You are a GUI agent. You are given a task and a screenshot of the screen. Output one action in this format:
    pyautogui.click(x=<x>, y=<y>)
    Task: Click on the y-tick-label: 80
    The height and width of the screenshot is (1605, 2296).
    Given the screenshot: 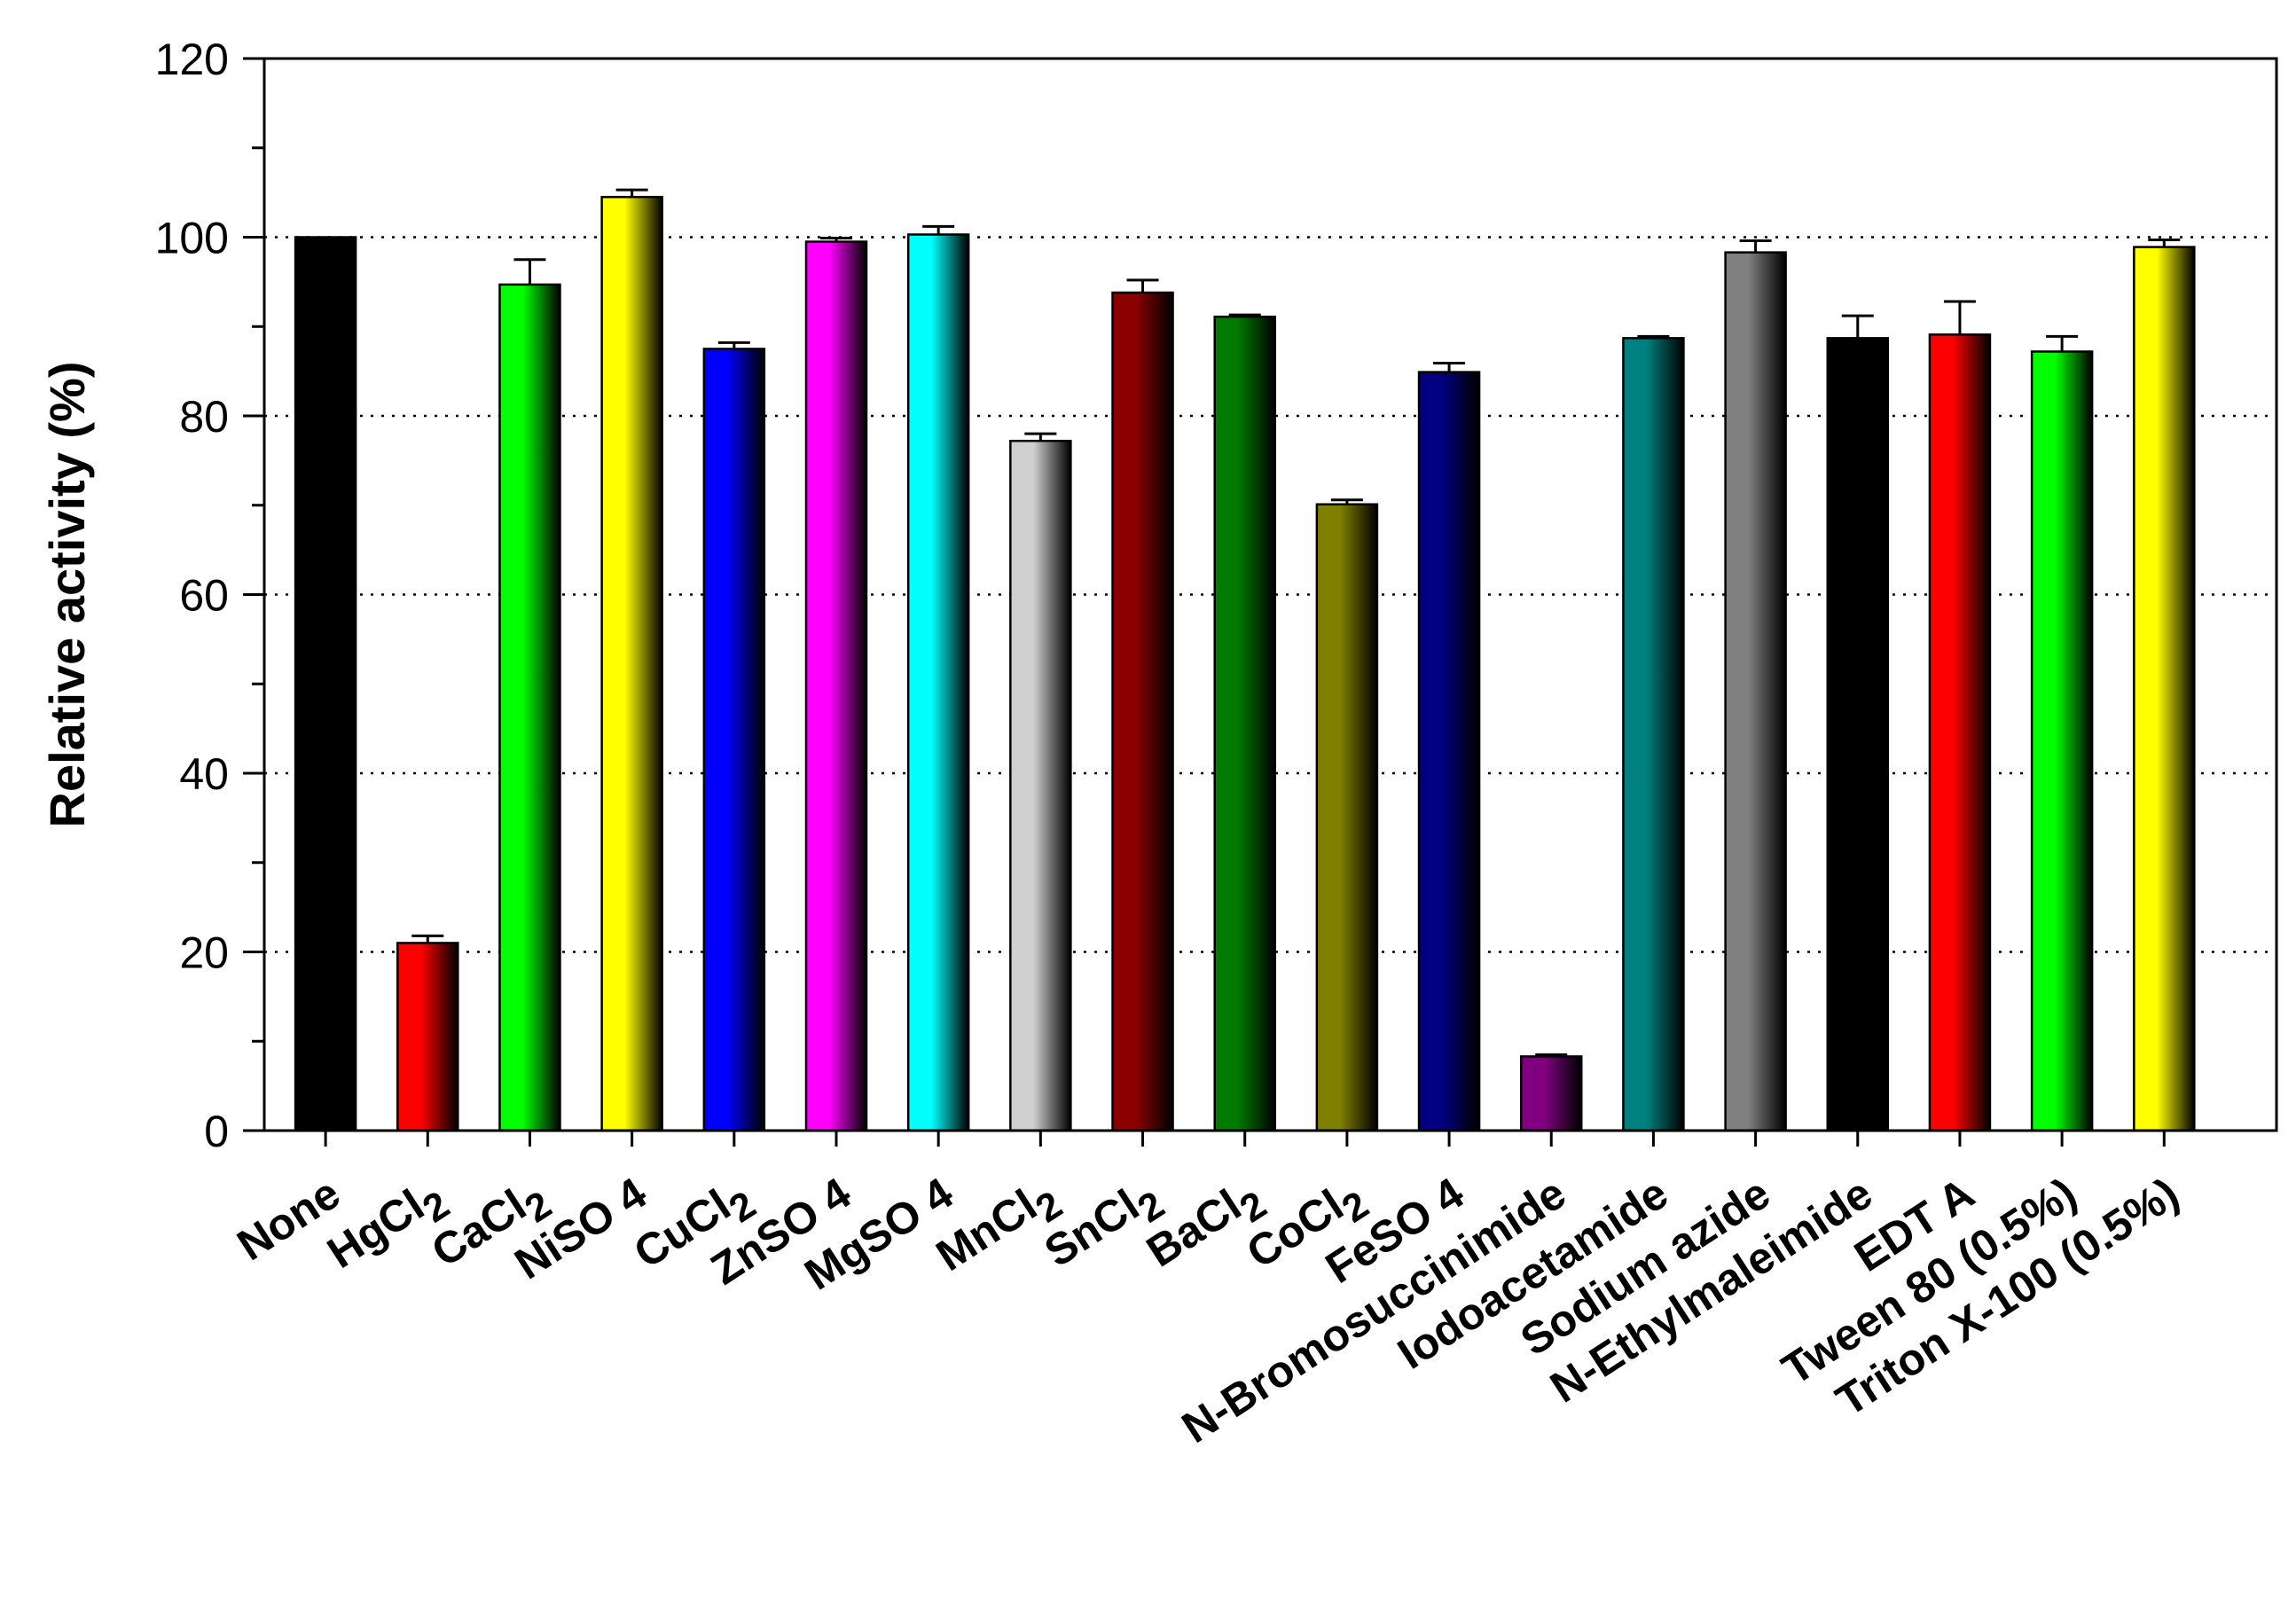 What is the action you would take?
    pyautogui.click(x=204, y=417)
    